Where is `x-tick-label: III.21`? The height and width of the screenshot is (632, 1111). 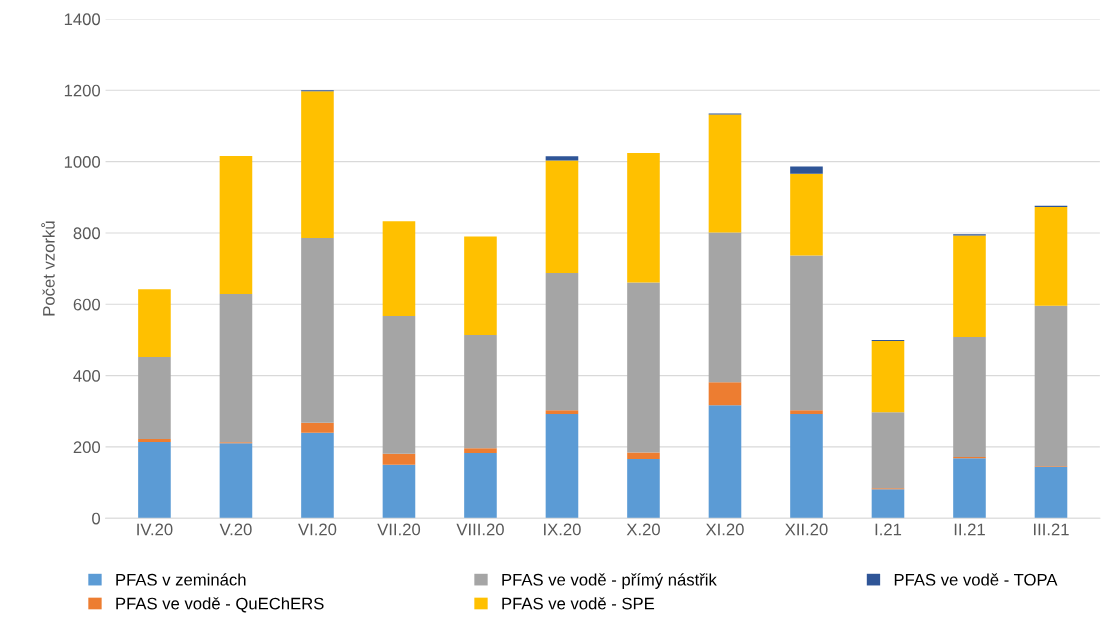 x-tick-label: III.21 is located at coordinates (1051, 529).